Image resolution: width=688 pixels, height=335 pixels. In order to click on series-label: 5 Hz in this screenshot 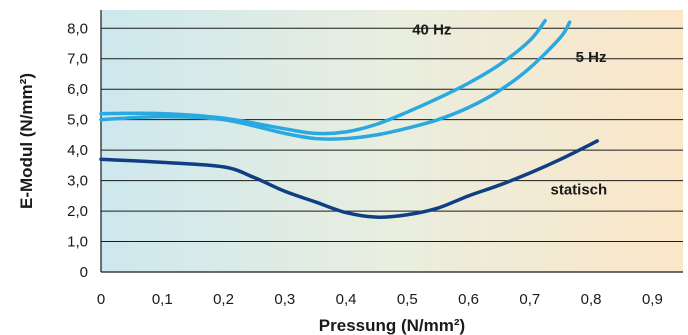, I will do `click(591, 57)`.